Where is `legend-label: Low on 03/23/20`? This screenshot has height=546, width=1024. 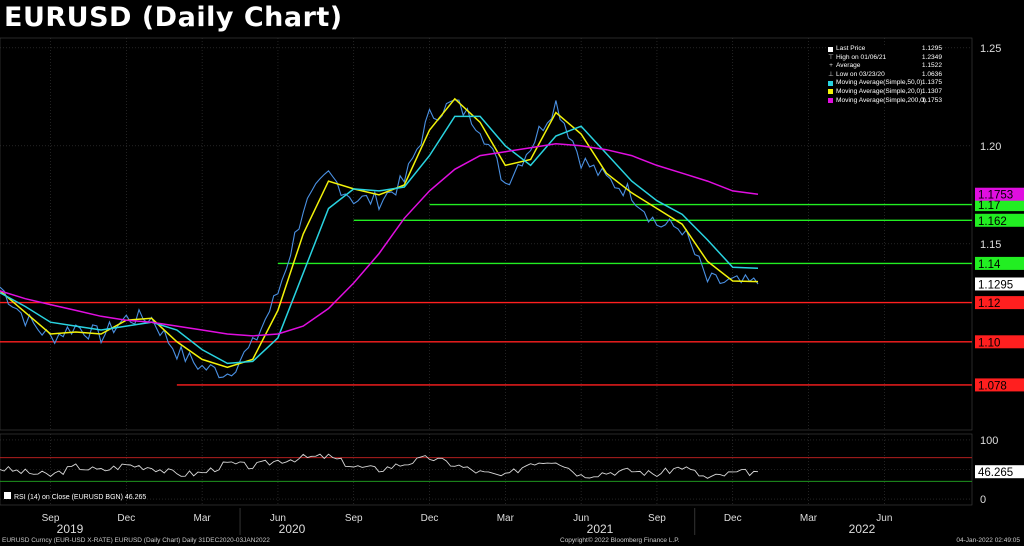 legend-label: Low on 03/23/20 is located at coordinates (860, 74).